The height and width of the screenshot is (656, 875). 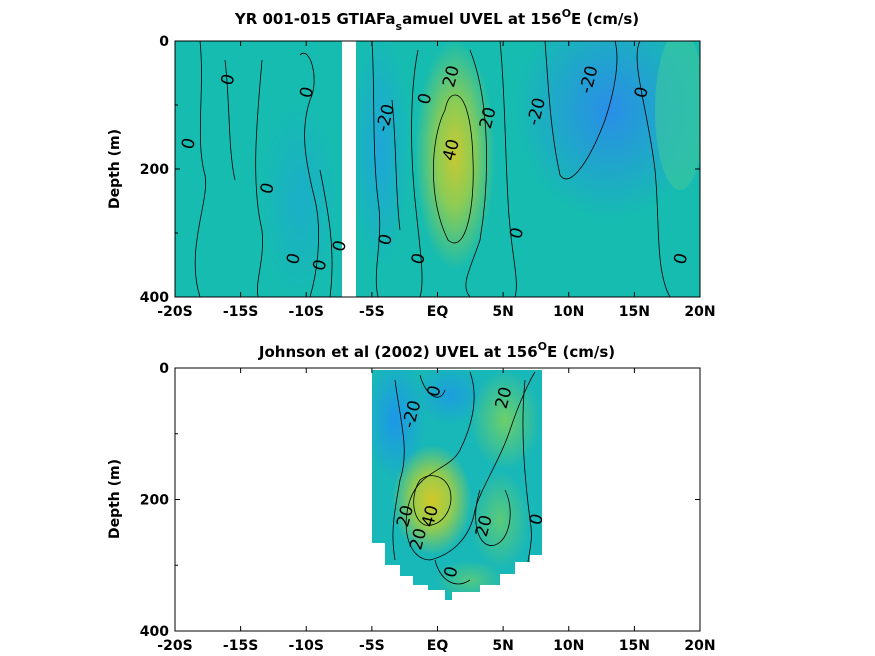 What do you see at coordinates (502, 312) in the screenshot?
I see `top-x-tick-label: 5N` at bounding box center [502, 312].